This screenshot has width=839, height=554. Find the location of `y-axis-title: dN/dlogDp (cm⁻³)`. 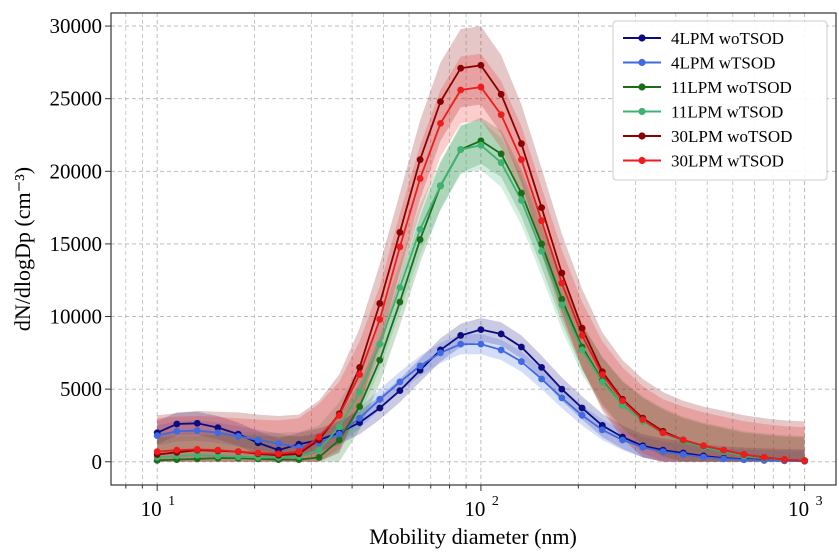

y-axis-title: dN/dlogDp (cm⁻³) is located at coordinates (22, 249).